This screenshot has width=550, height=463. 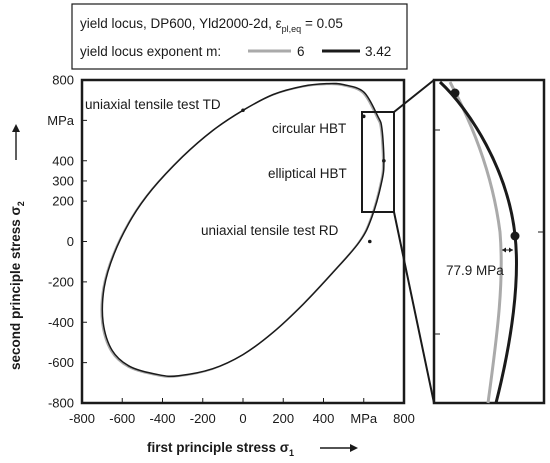 I want to click on y-tick-label: 200, so click(x=63, y=201).